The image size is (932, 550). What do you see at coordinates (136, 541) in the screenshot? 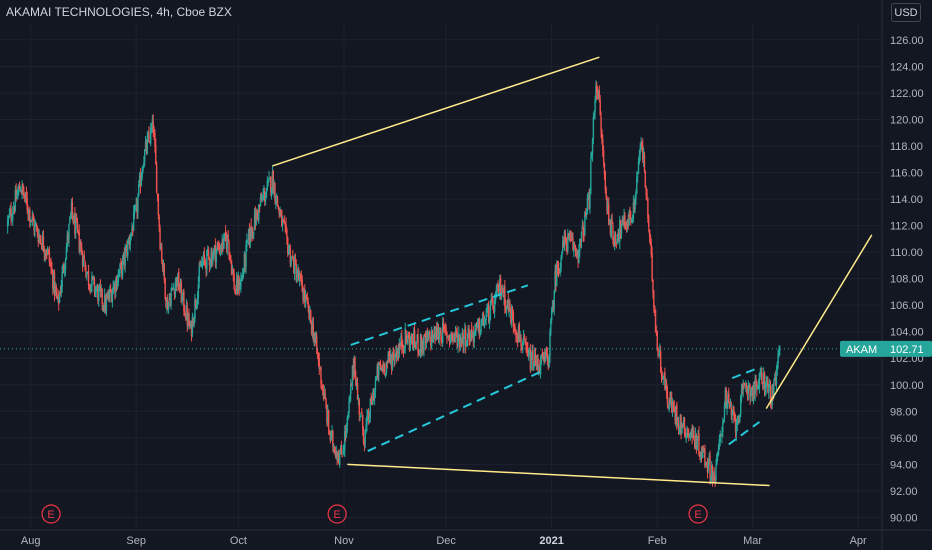
I see `x-tick-label: Sep` at bounding box center [136, 541].